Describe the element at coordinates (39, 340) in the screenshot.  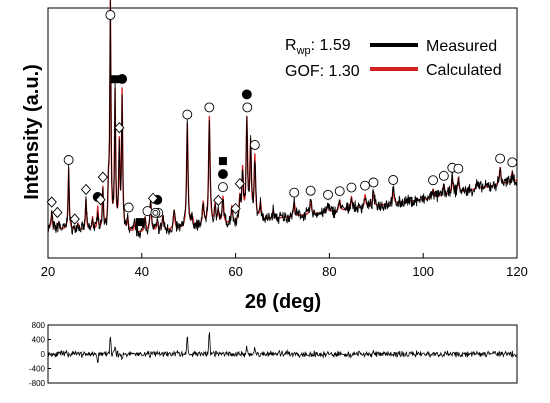
I see `residual-y-tick-label: 400` at that location.